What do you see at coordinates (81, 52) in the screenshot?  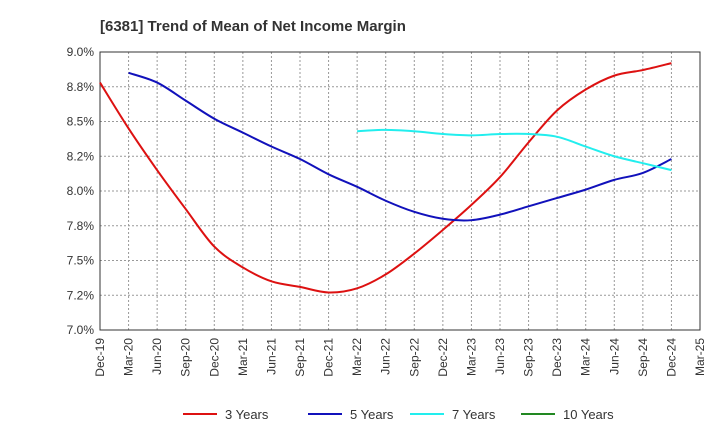 I see `y-tick-label: 9.0%` at bounding box center [81, 52].